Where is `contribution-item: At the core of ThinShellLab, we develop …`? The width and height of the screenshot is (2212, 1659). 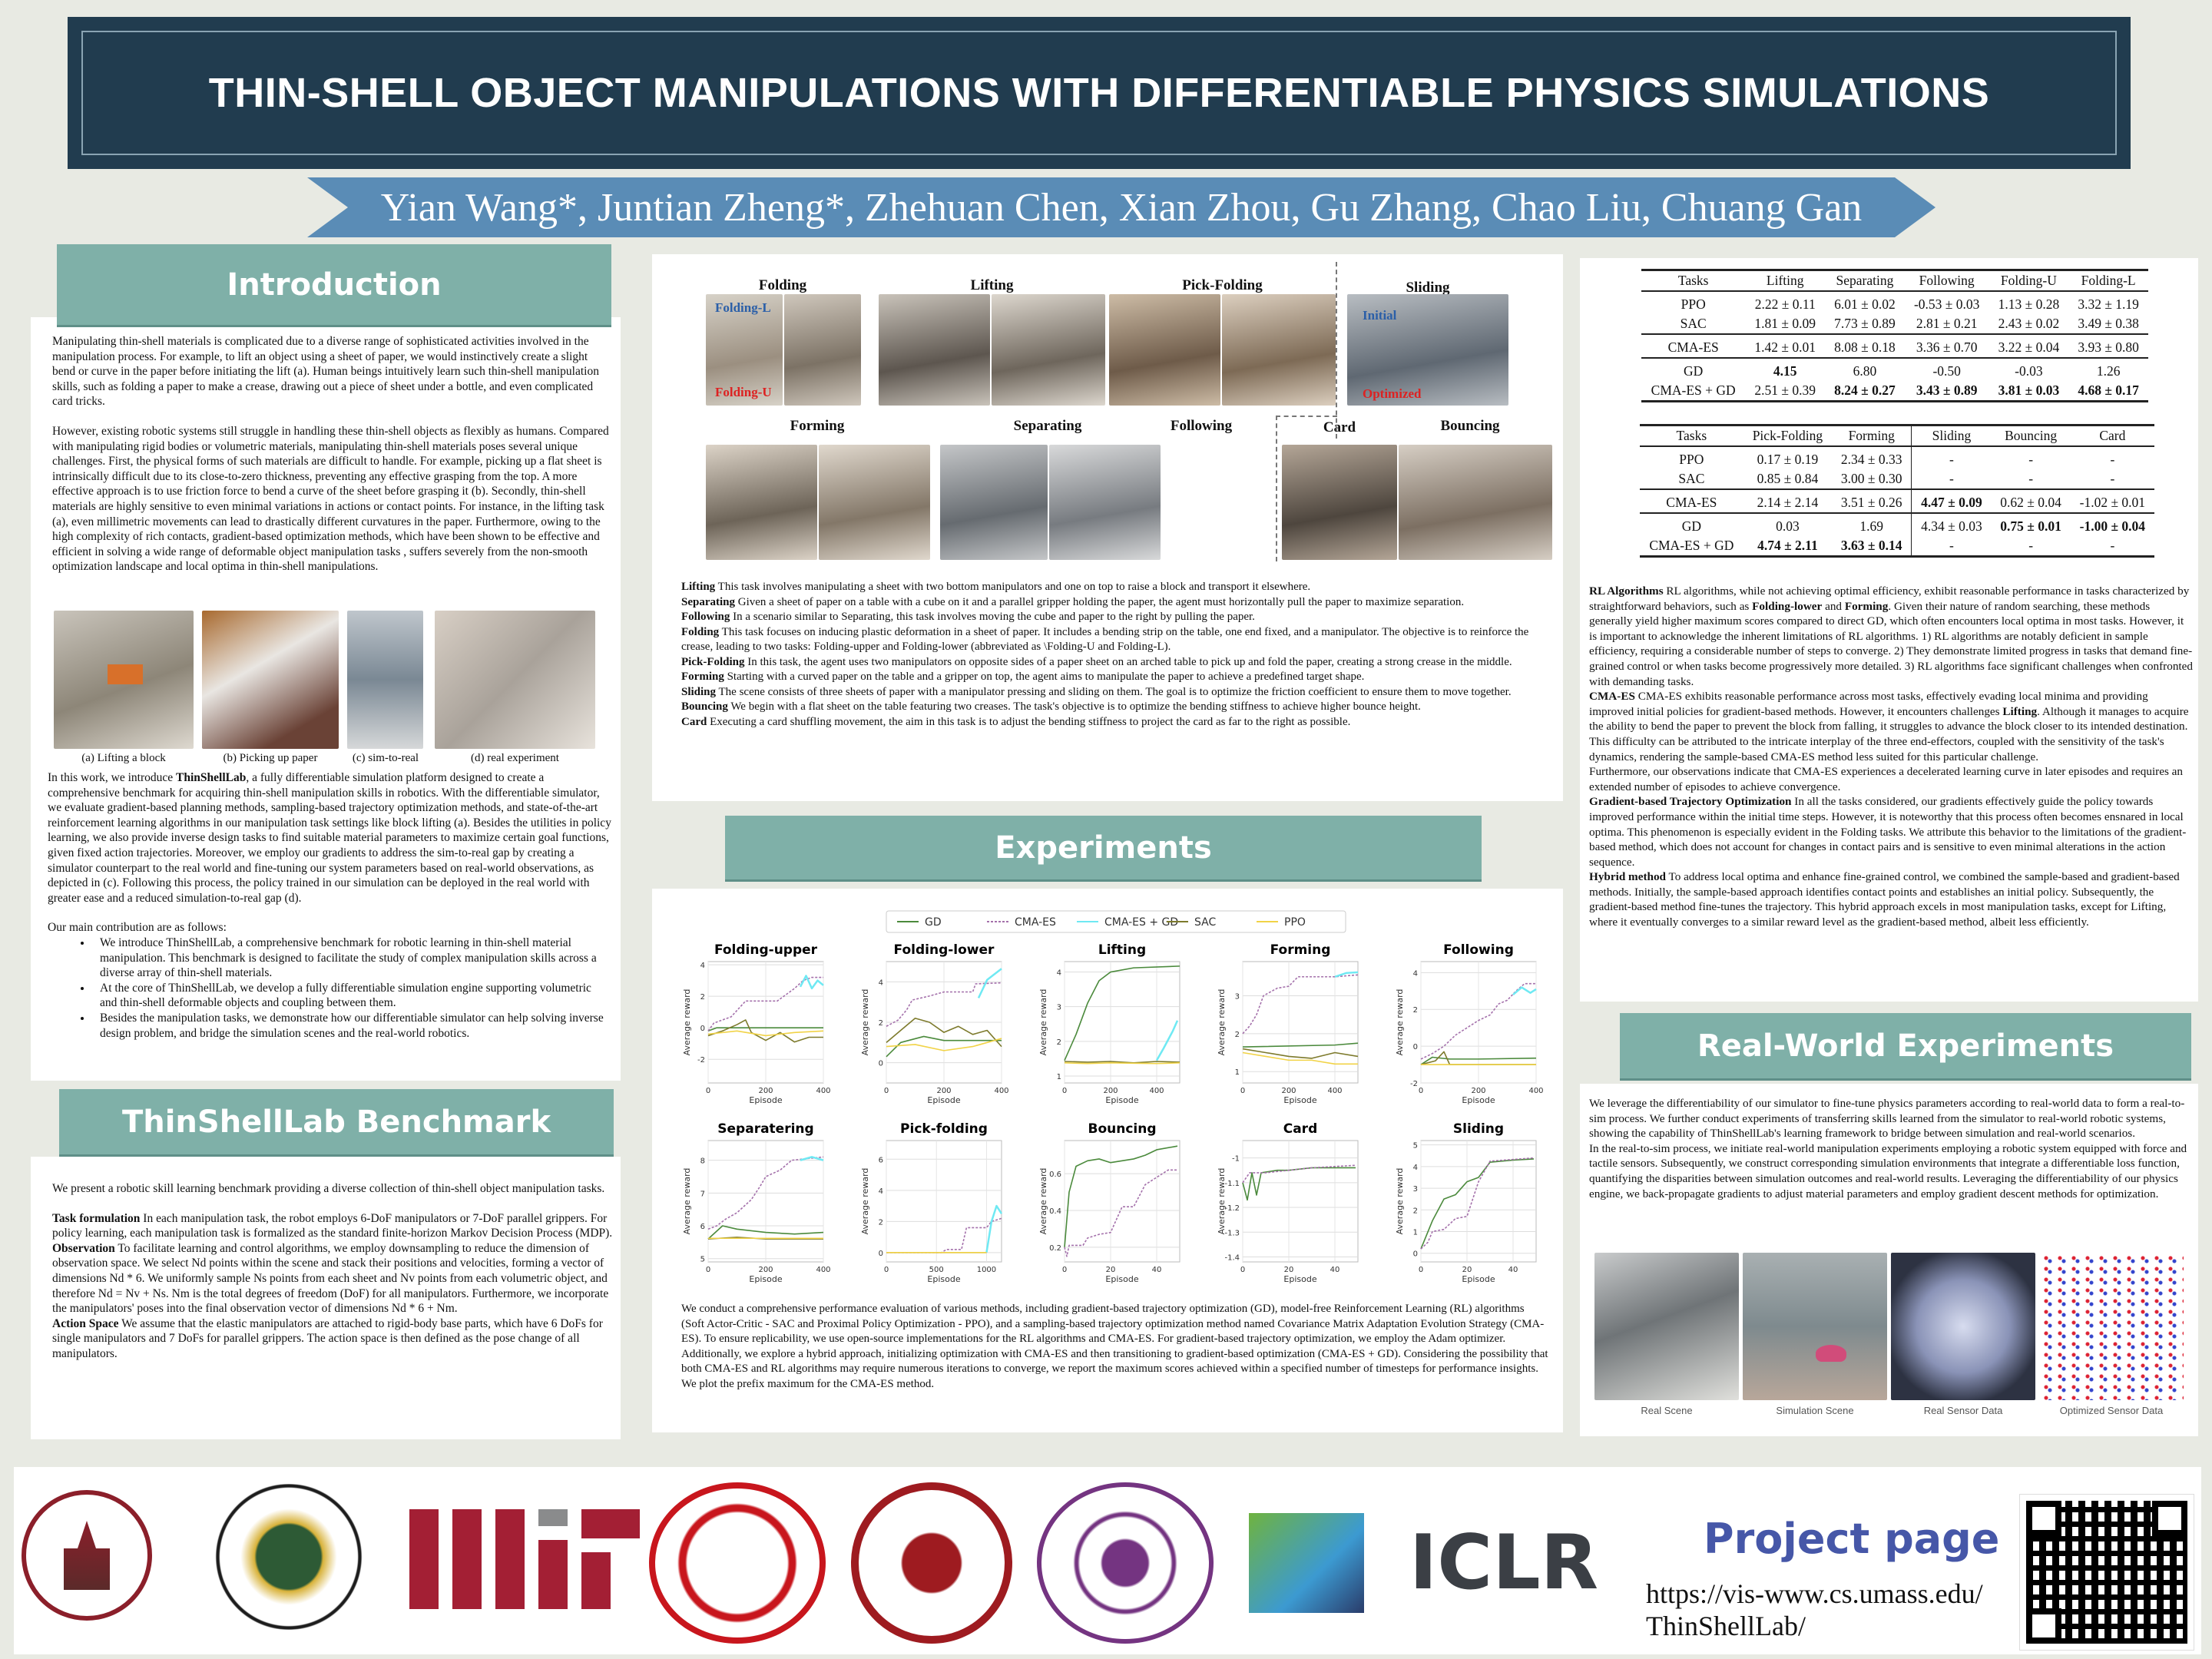 contribution-item: At the core of ThinShellLab, we develop … is located at coordinates (352, 996).